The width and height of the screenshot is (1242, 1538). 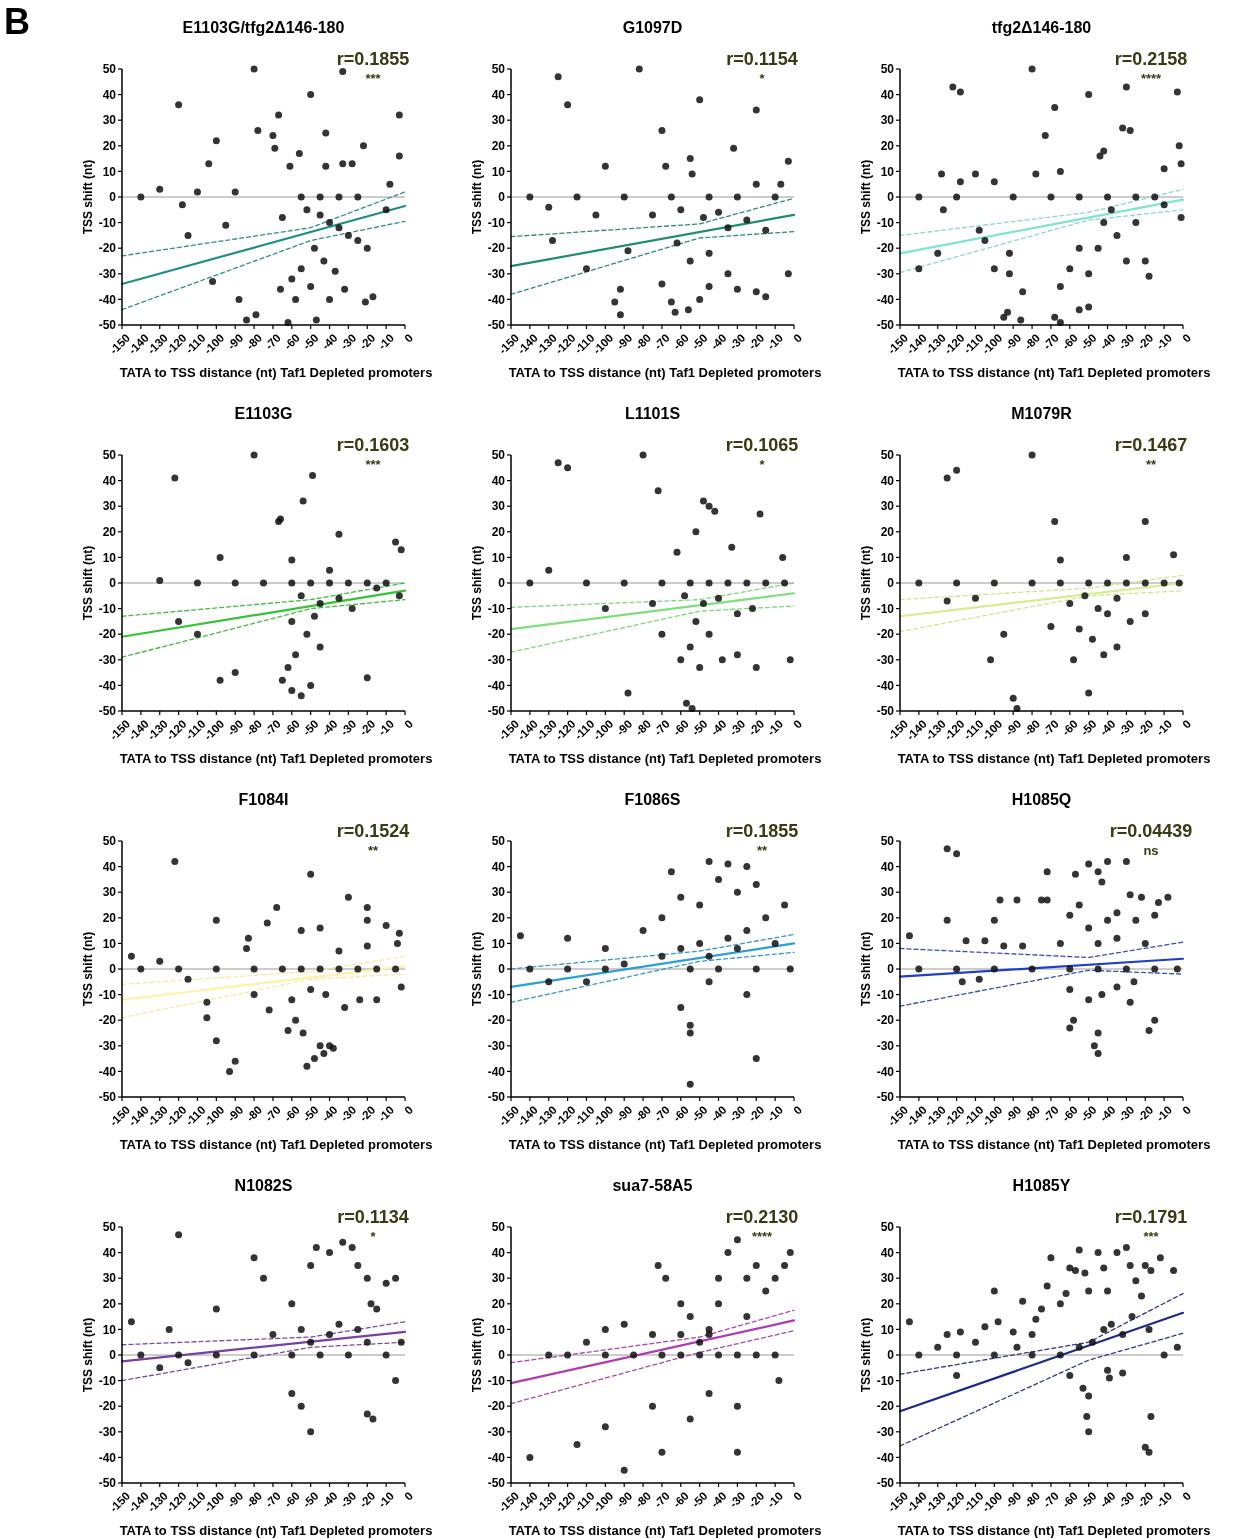 I want to click on annotation: r=0.1065, so click(x=762, y=445).